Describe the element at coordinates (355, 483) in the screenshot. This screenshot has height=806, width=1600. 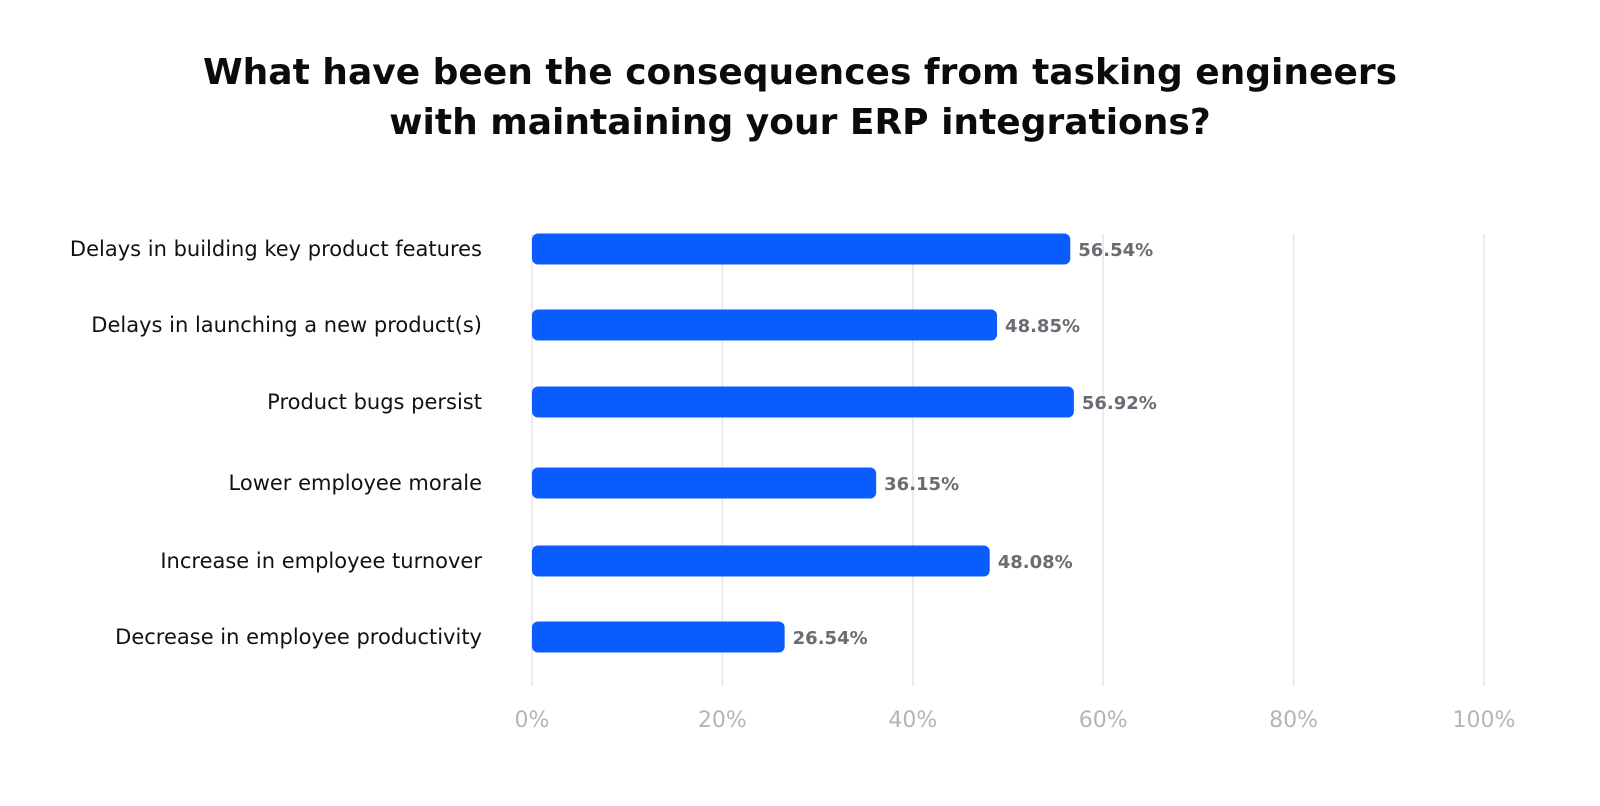
I see `category-label: Lower employee morale` at that location.